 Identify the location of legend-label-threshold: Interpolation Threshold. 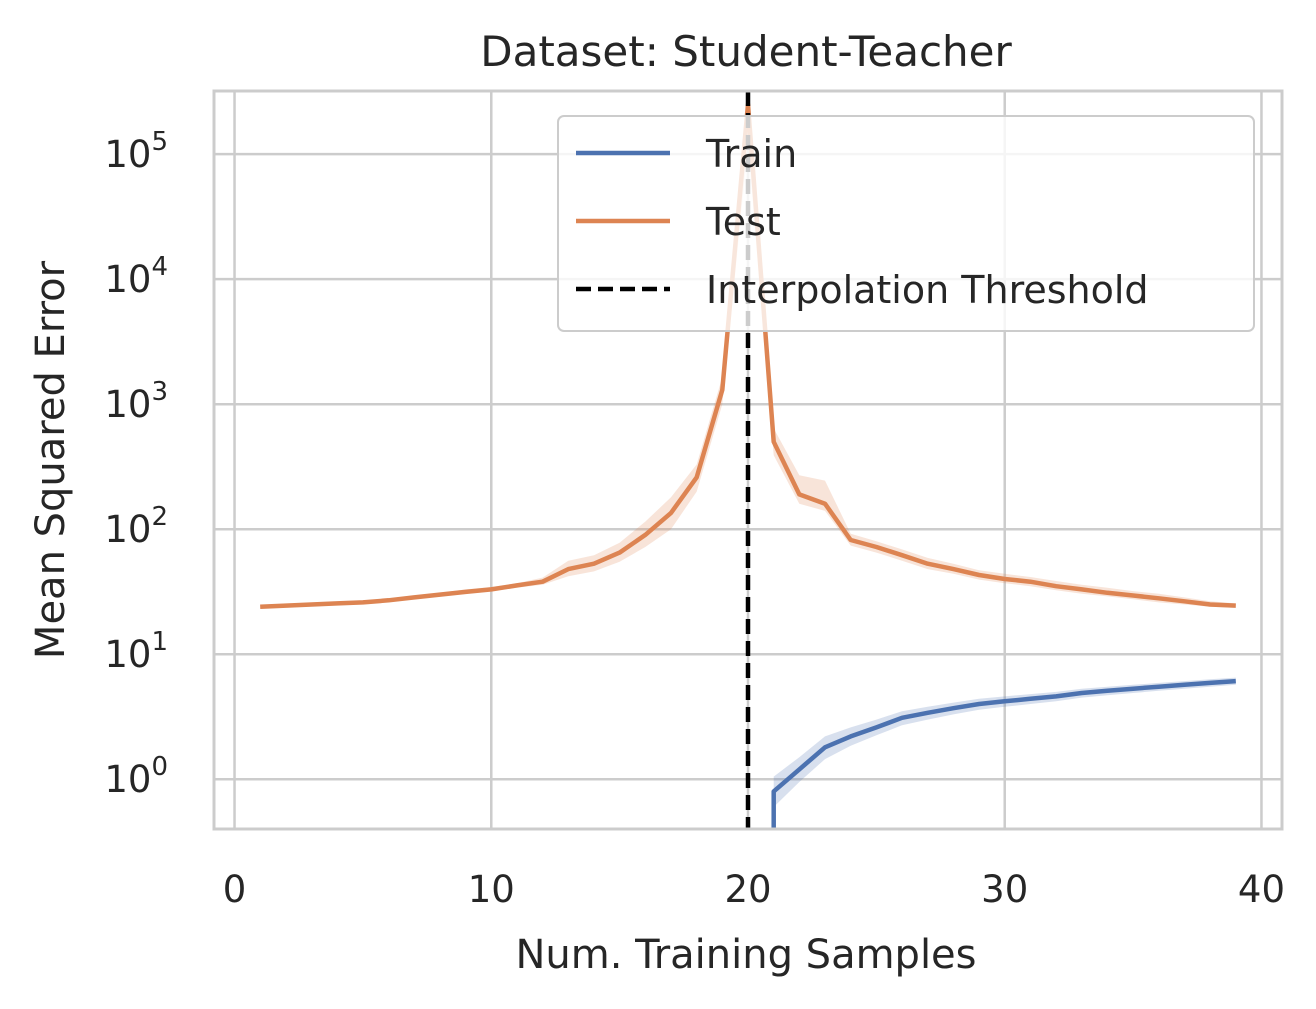
(927, 290).